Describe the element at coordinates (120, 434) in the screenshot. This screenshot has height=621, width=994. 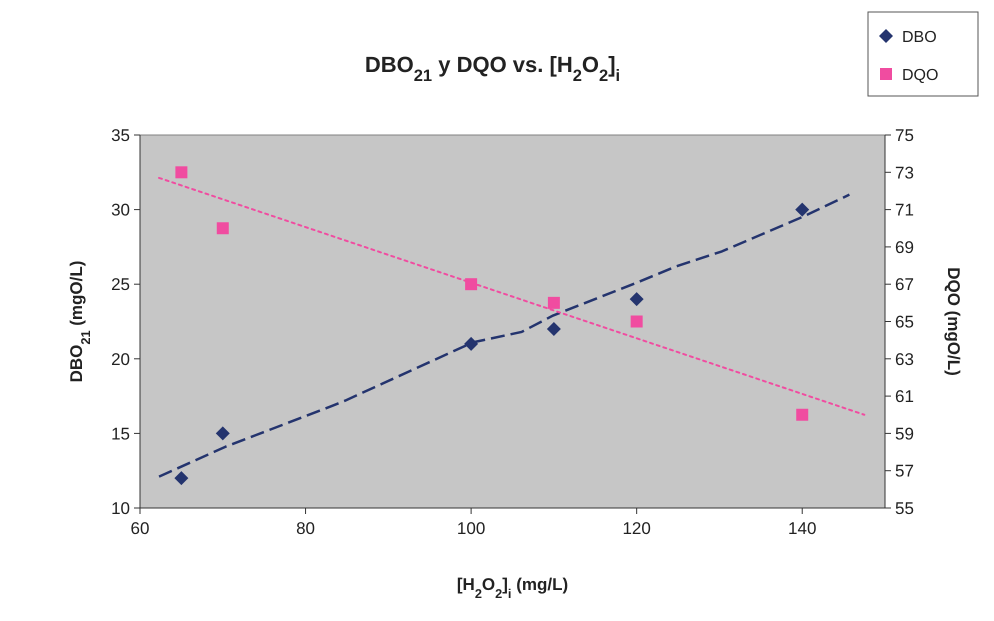
I see `y-tick-label: 15` at that location.